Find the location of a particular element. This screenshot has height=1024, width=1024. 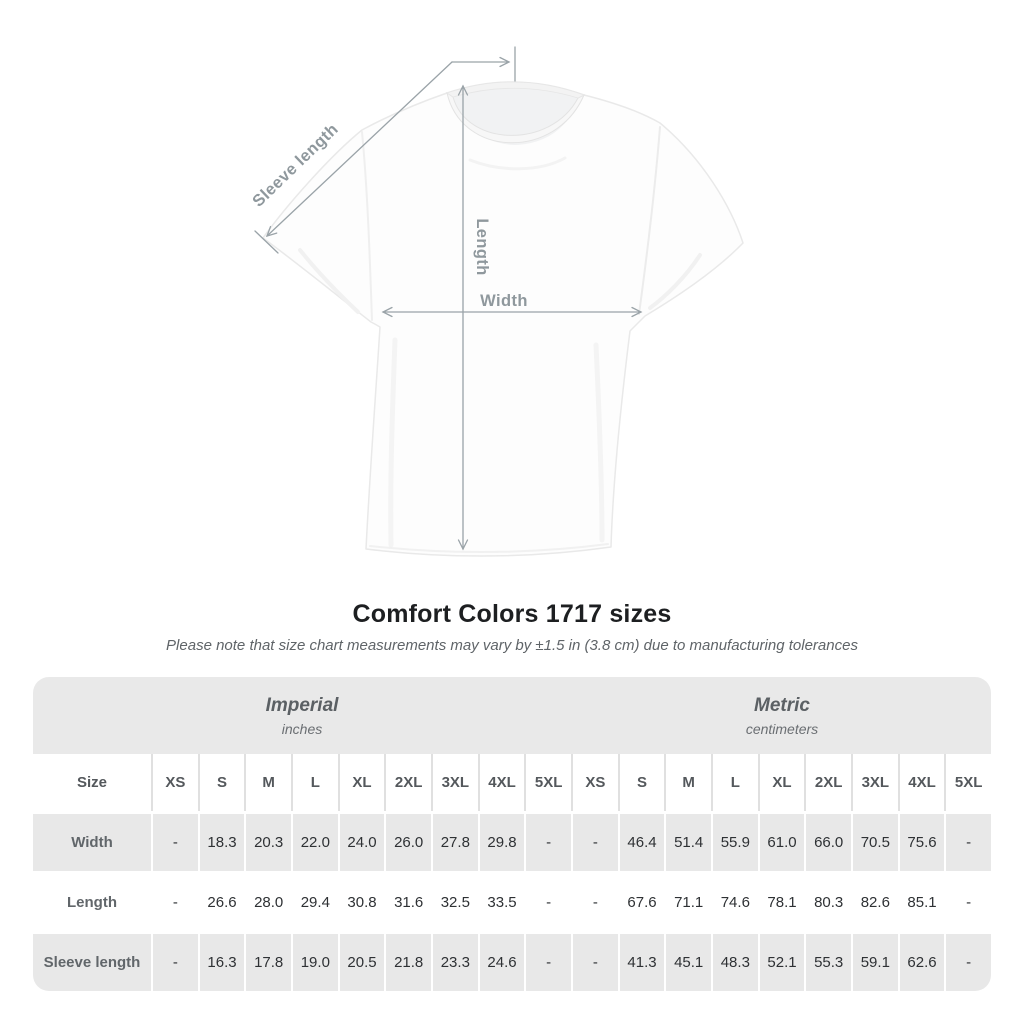

imperial-title: Imperial is located at coordinates (302, 705).